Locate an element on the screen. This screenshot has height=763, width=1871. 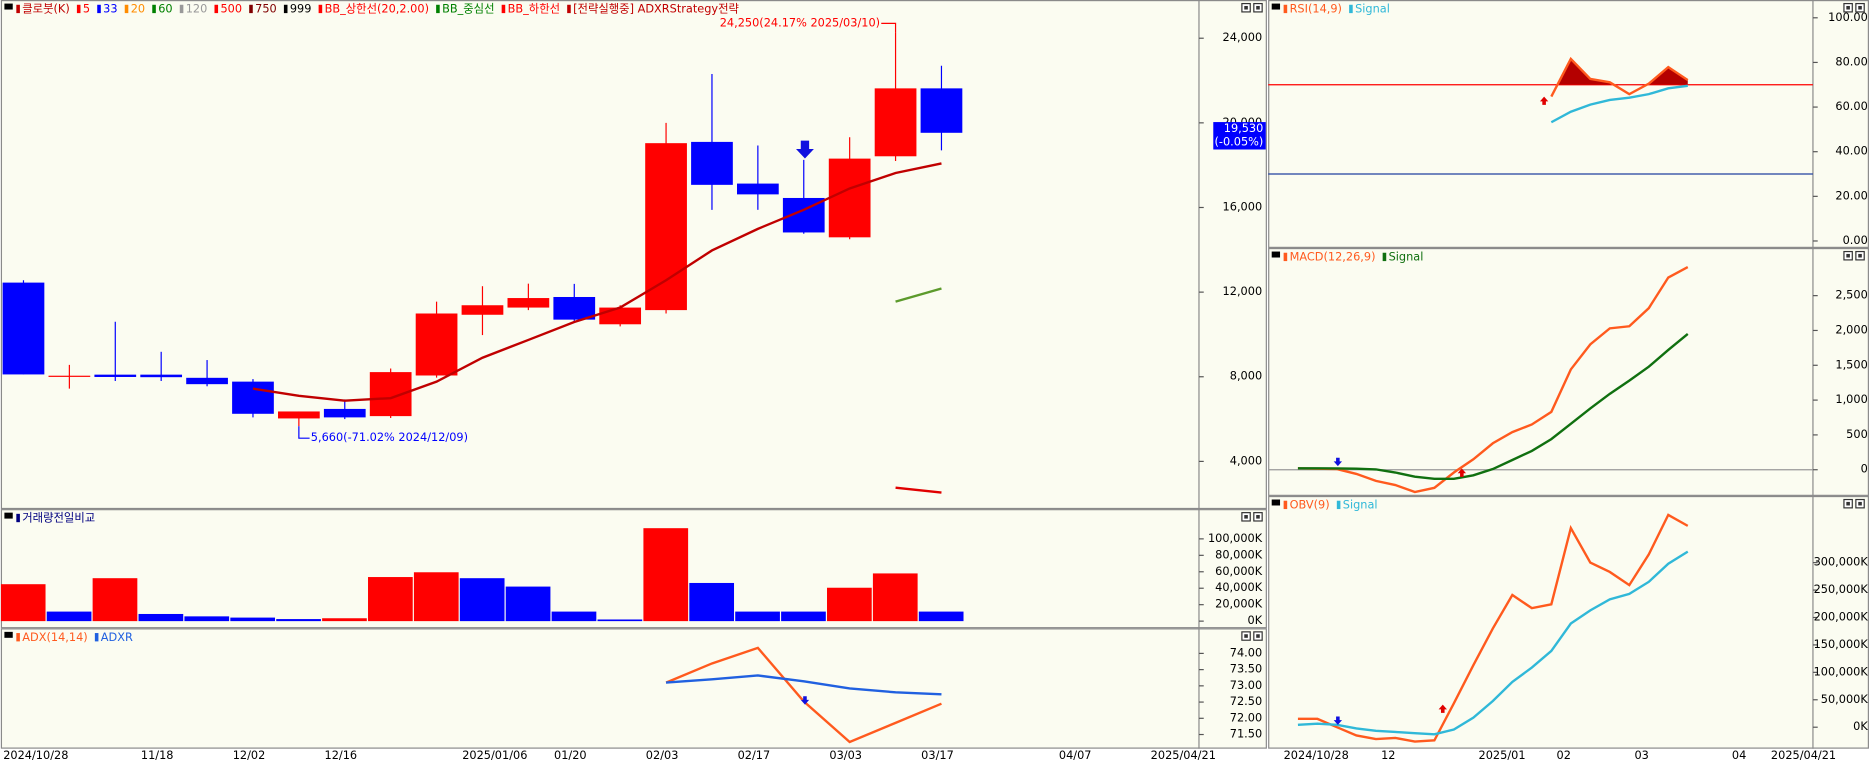
y-tick-label: 72.00 is located at coordinates (1246, 717).